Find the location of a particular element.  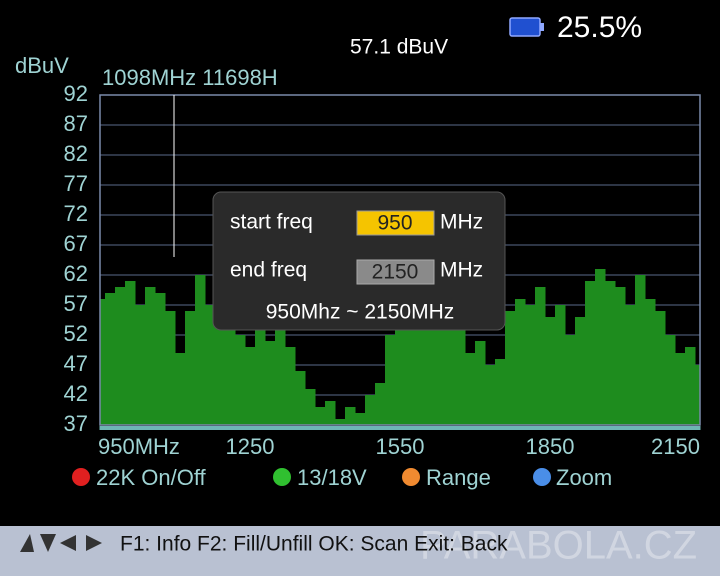

orange-dot is located at coordinates (411, 477).